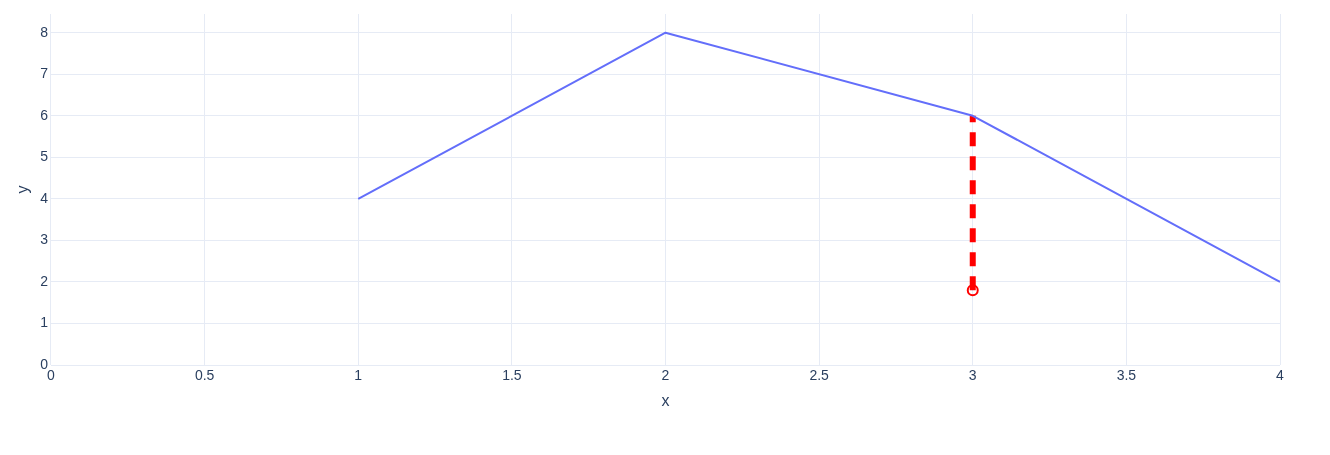  What do you see at coordinates (44, 239) in the screenshot?
I see `y-tick-label: 3` at bounding box center [44, 239].